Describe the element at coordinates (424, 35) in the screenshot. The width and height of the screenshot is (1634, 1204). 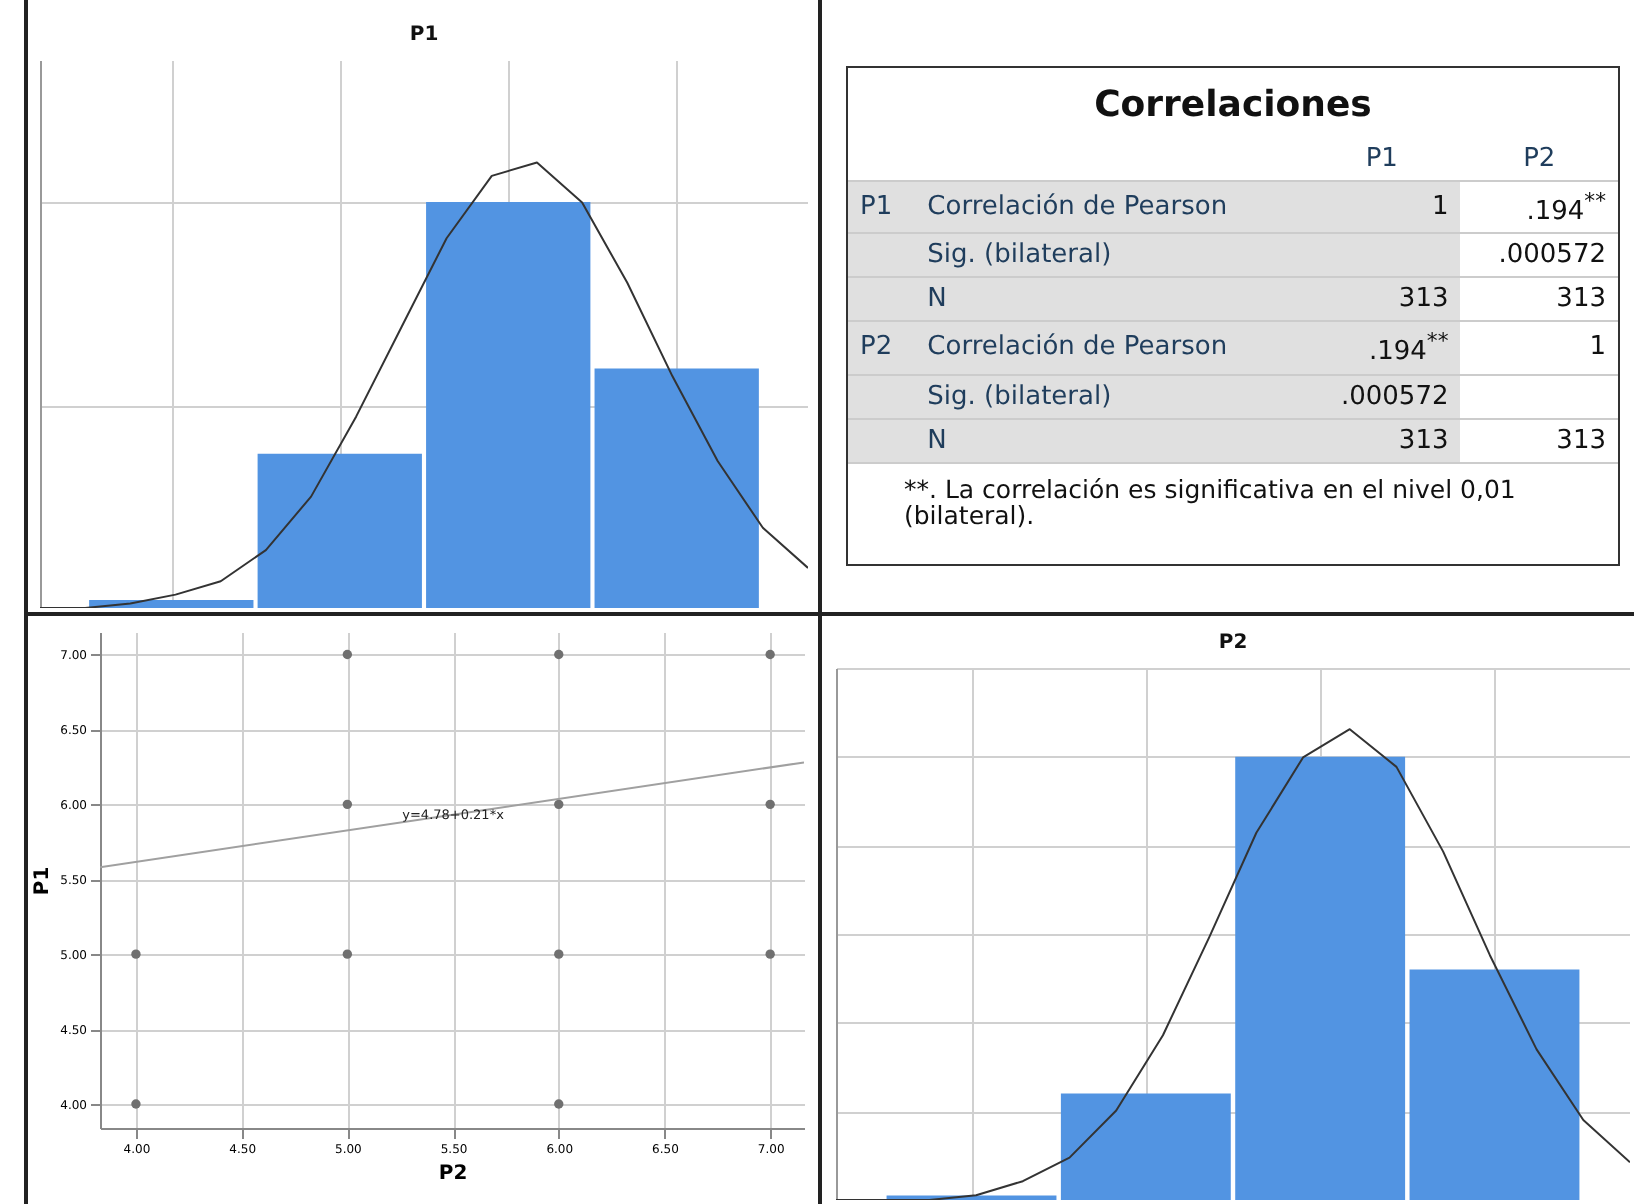
I see `chart-title: P1` at that location.